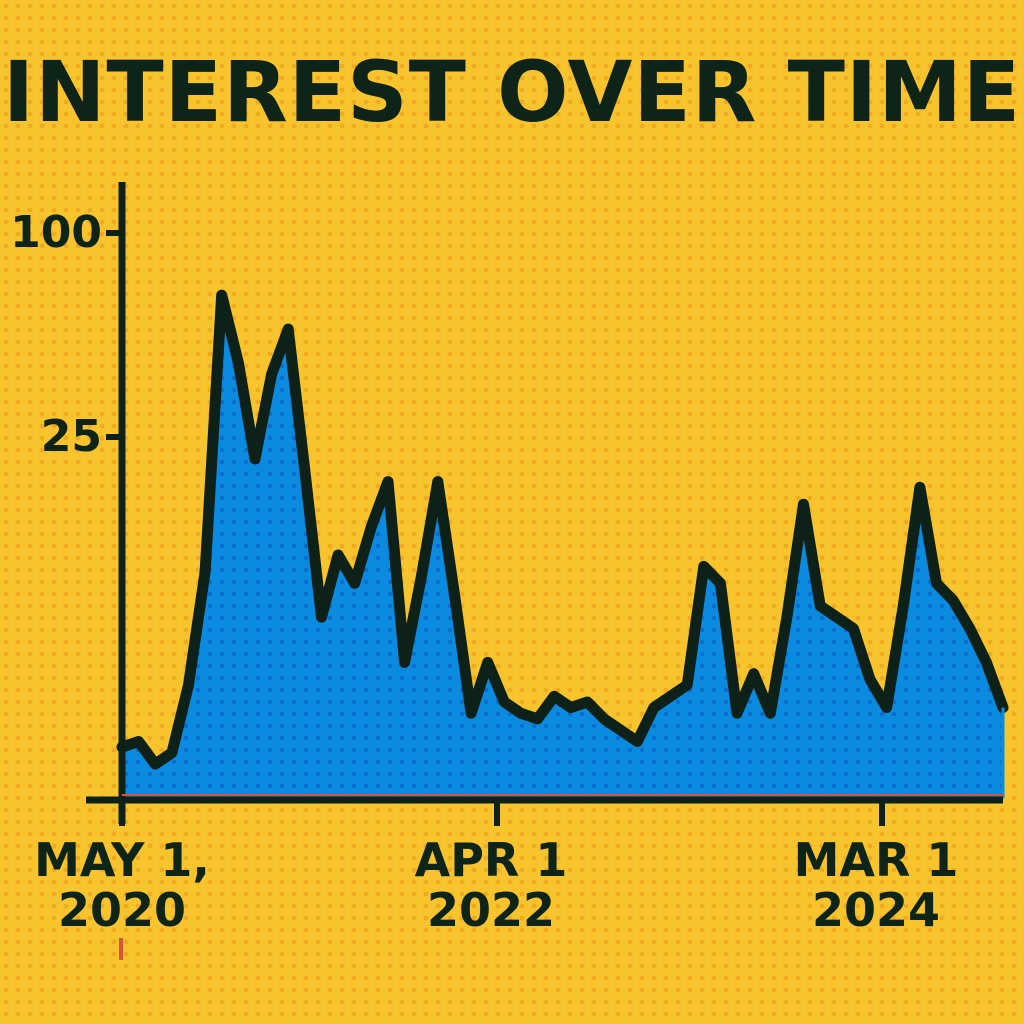  Describe the element at coordinates (876, 910) in the screenshot. I see `x-tick-label-line2: 2024` at that location.